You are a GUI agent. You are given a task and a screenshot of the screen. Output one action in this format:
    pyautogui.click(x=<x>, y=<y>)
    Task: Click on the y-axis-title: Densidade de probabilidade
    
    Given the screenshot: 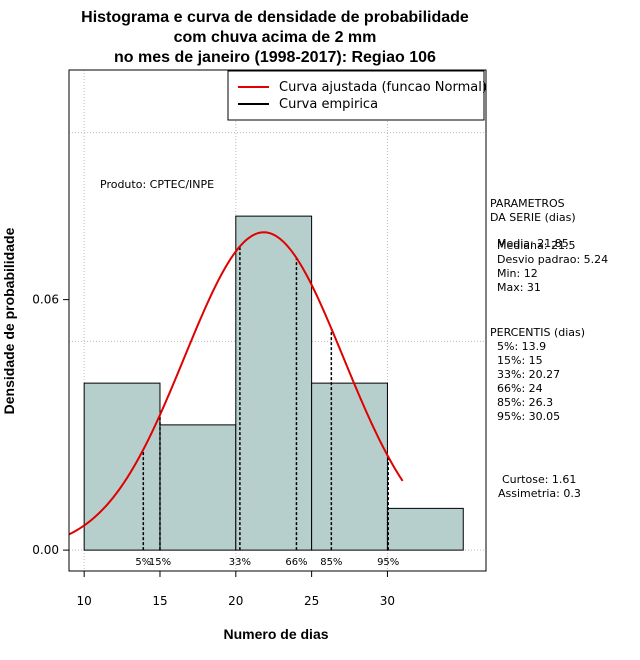 What is the action you would take?
    pyautogui.click(x=9, y=320)
    